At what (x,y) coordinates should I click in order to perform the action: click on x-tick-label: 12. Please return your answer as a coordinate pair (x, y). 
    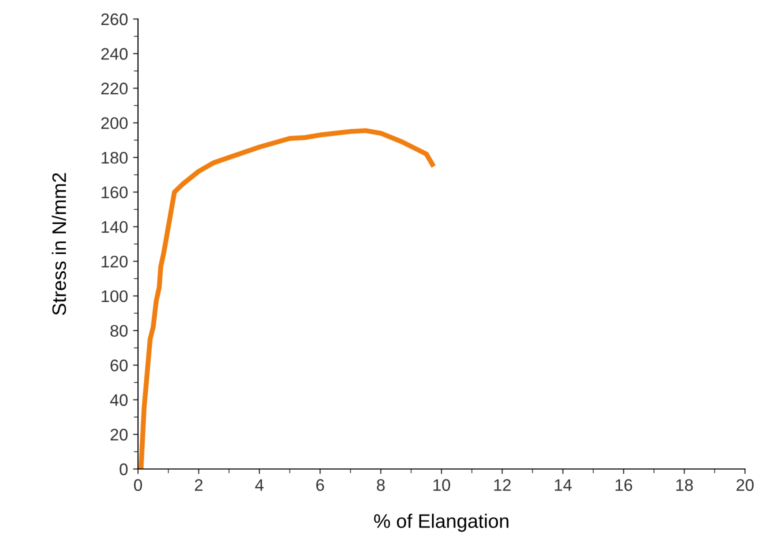
    Looking at the image, I should click on (502, 485).